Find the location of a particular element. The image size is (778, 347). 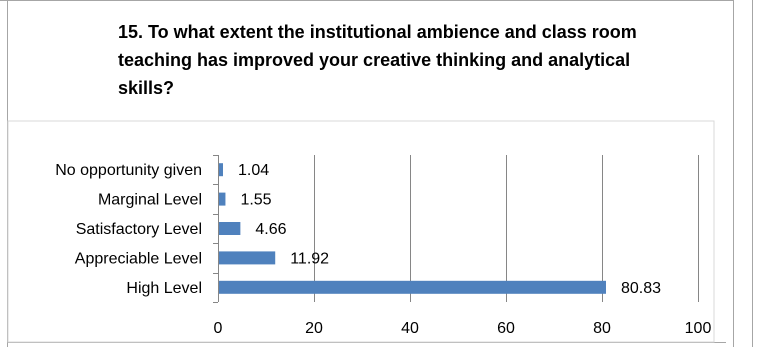

x-tick-label-5: 100 is located at coordinates (698, 328).